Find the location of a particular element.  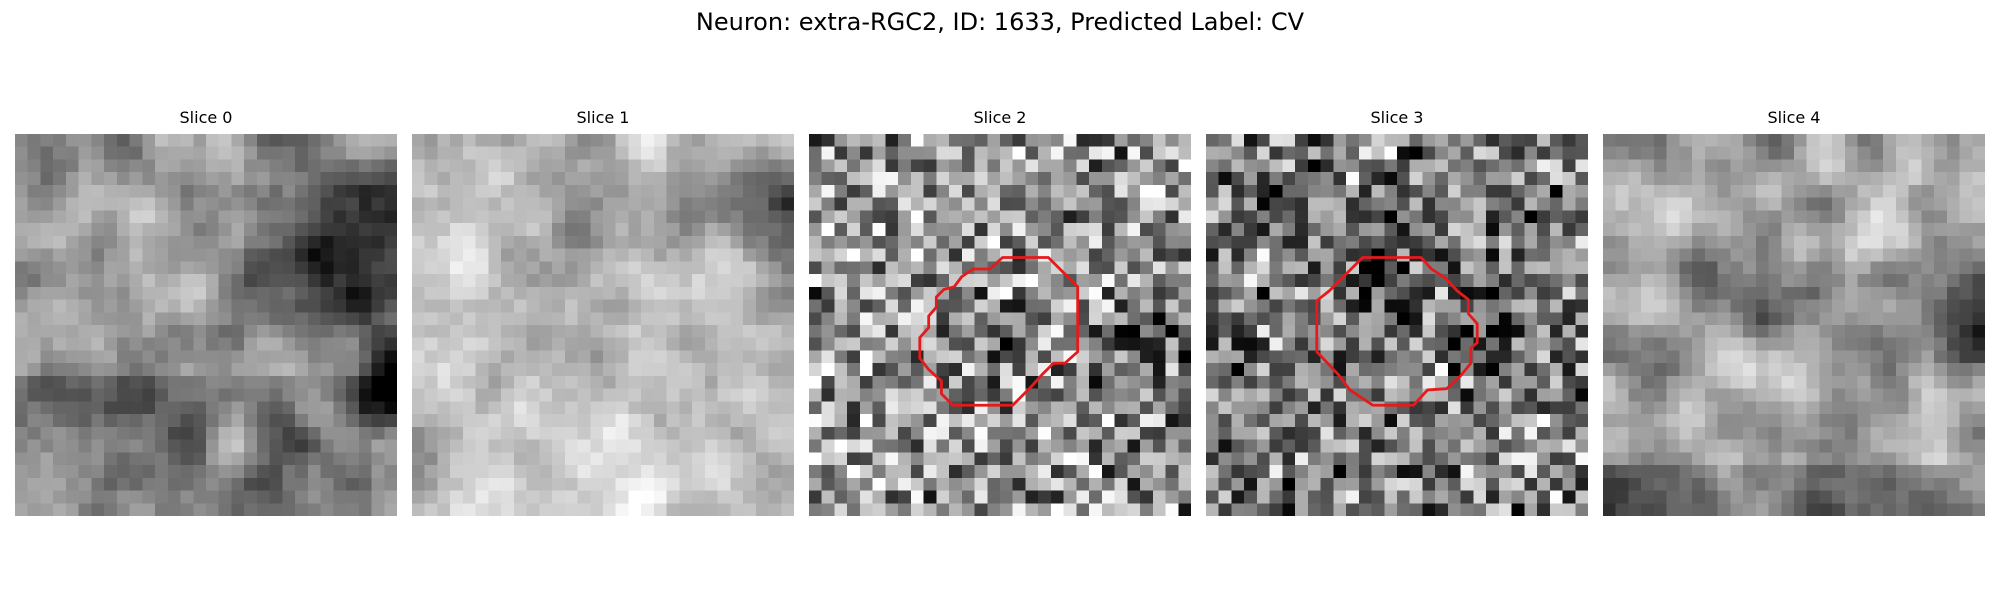

slice-1-image is located at coordinates (603, 325).